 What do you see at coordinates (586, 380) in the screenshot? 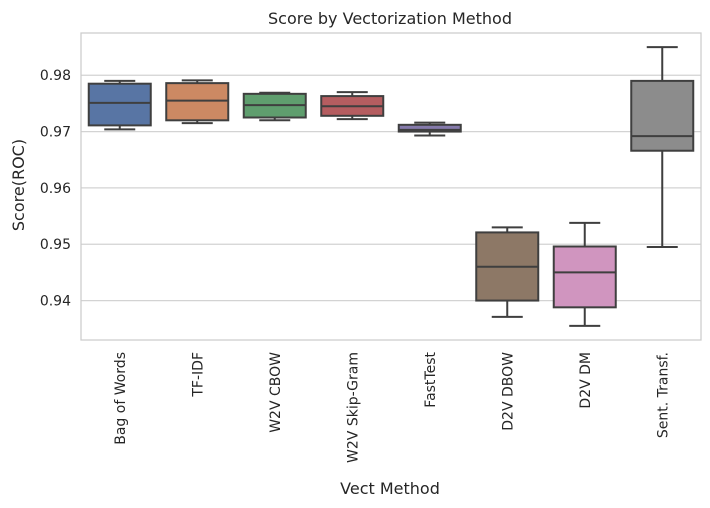
I see `x-tick-label: D2V DM` at bounding box center [586, 380].